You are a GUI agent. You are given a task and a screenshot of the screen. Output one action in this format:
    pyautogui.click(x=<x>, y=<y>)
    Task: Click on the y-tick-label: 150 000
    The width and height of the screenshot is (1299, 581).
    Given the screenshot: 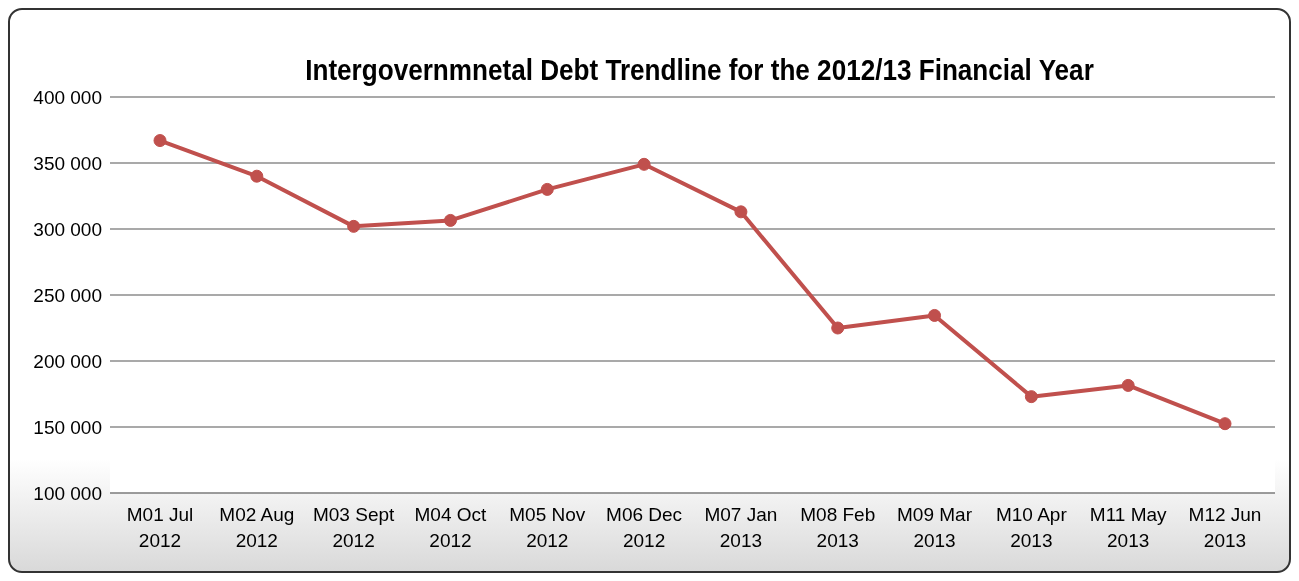 What is the action you would take?
    pyautogui.click(x=67, y=427)
    